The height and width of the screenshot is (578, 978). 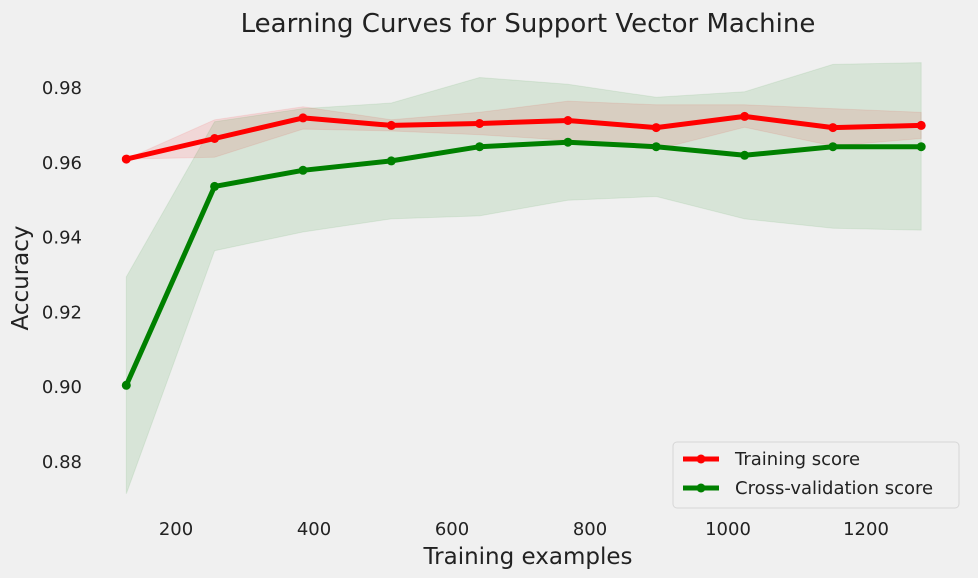 I want to click on x-tick-label: 200, so click(x=176, y=529).